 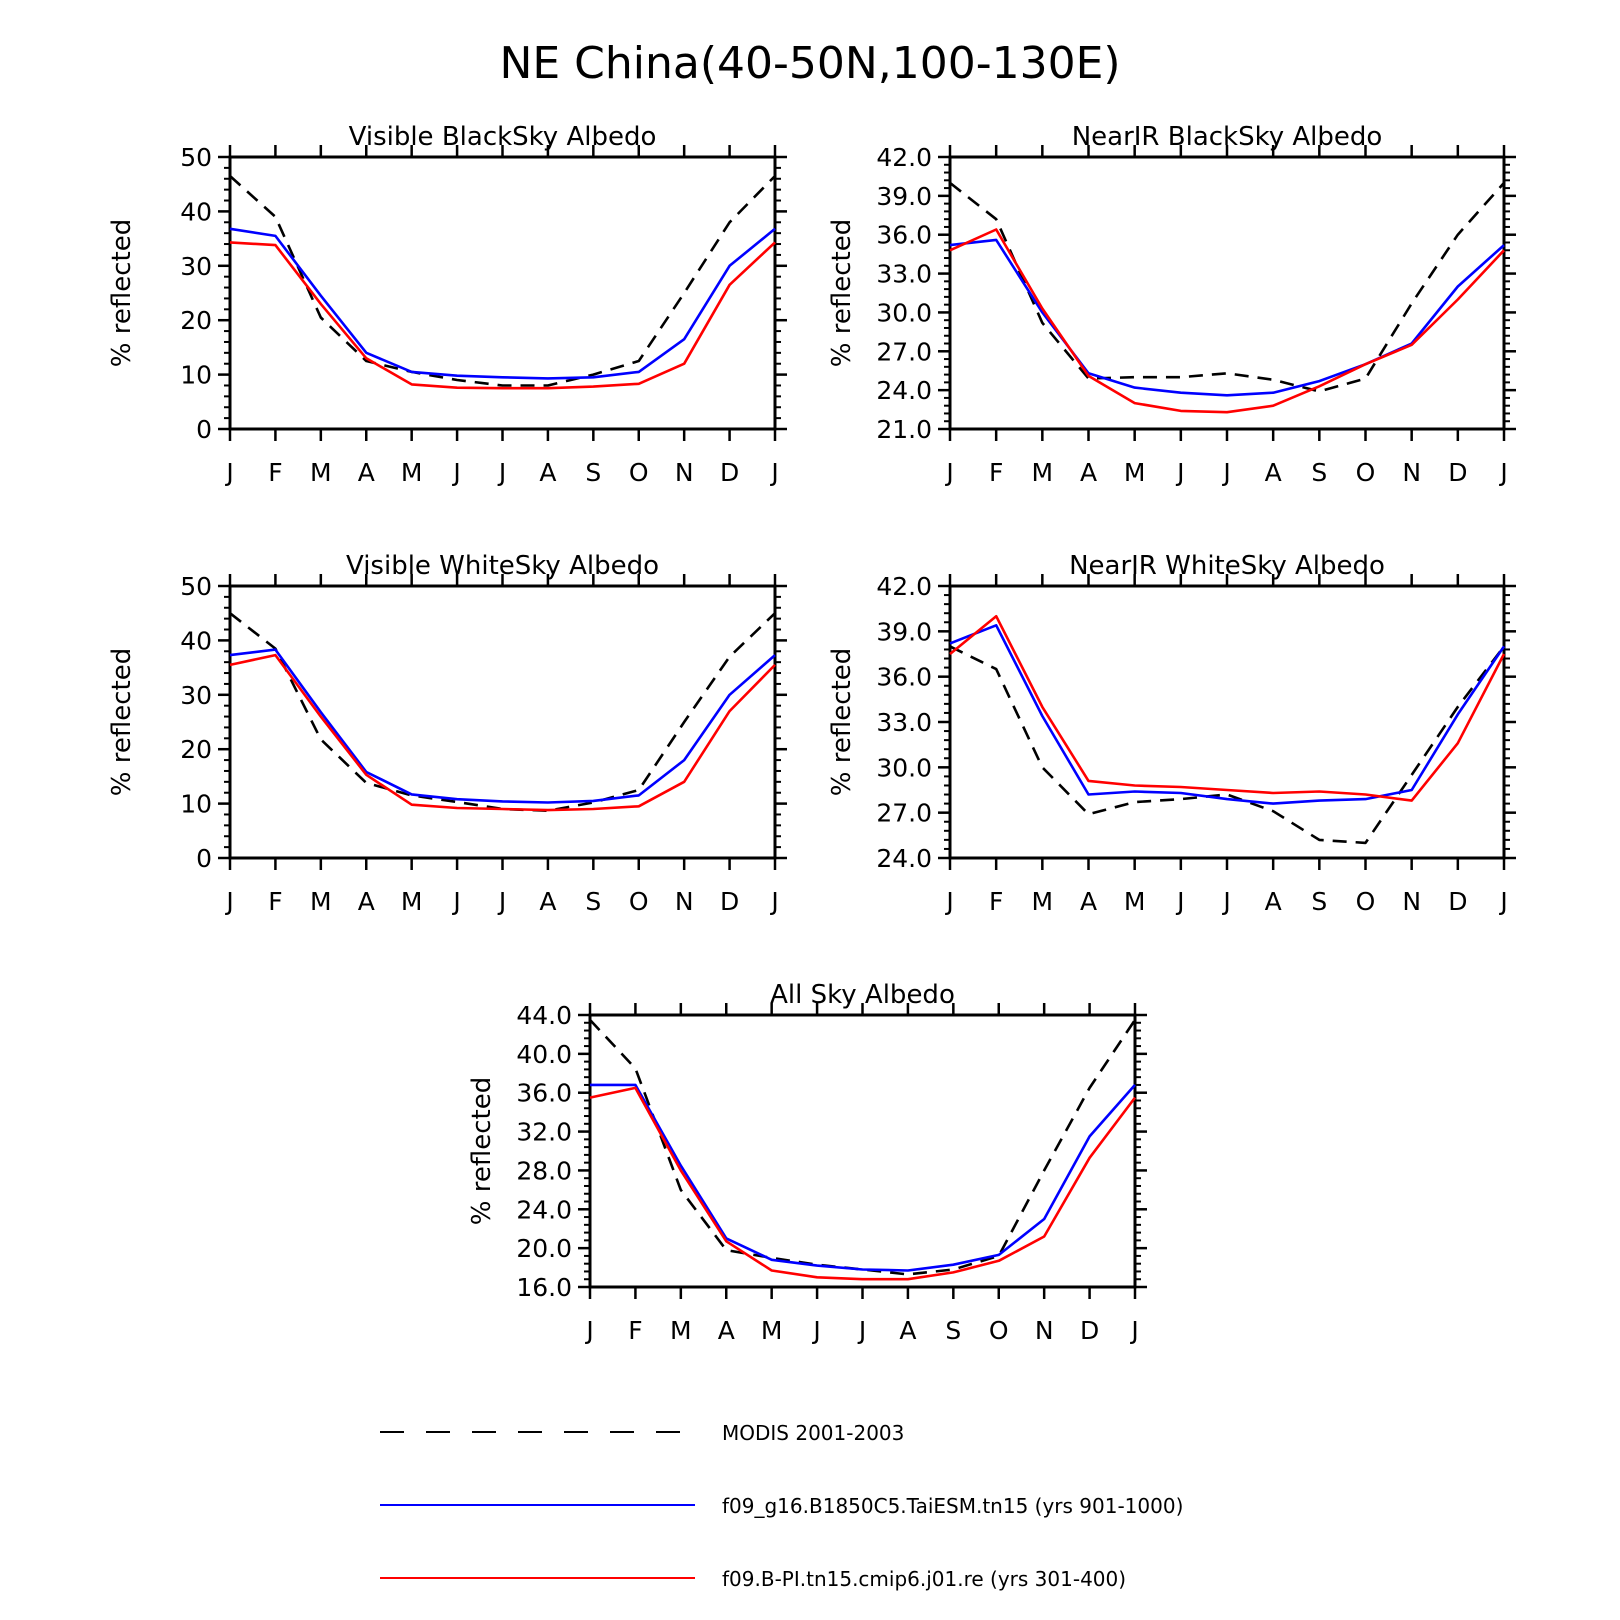 I want to click on legend-label-3: f09.B-PI.tn15.cmip6.j01.re (yrs 301-400), so click(x=924, y=1579).